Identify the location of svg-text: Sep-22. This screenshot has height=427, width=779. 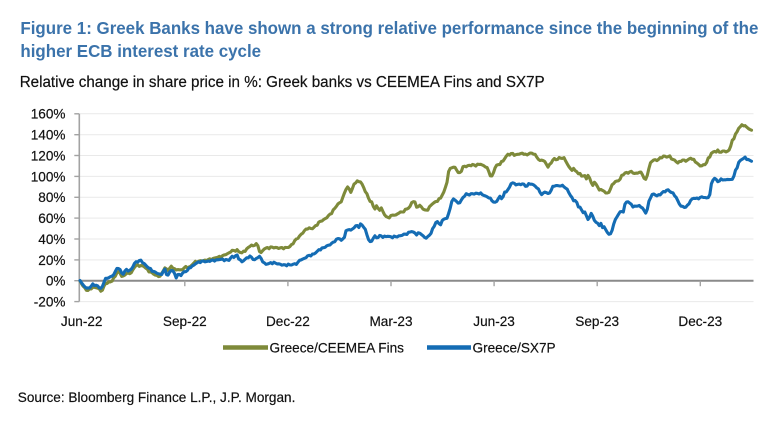
(185, 321).